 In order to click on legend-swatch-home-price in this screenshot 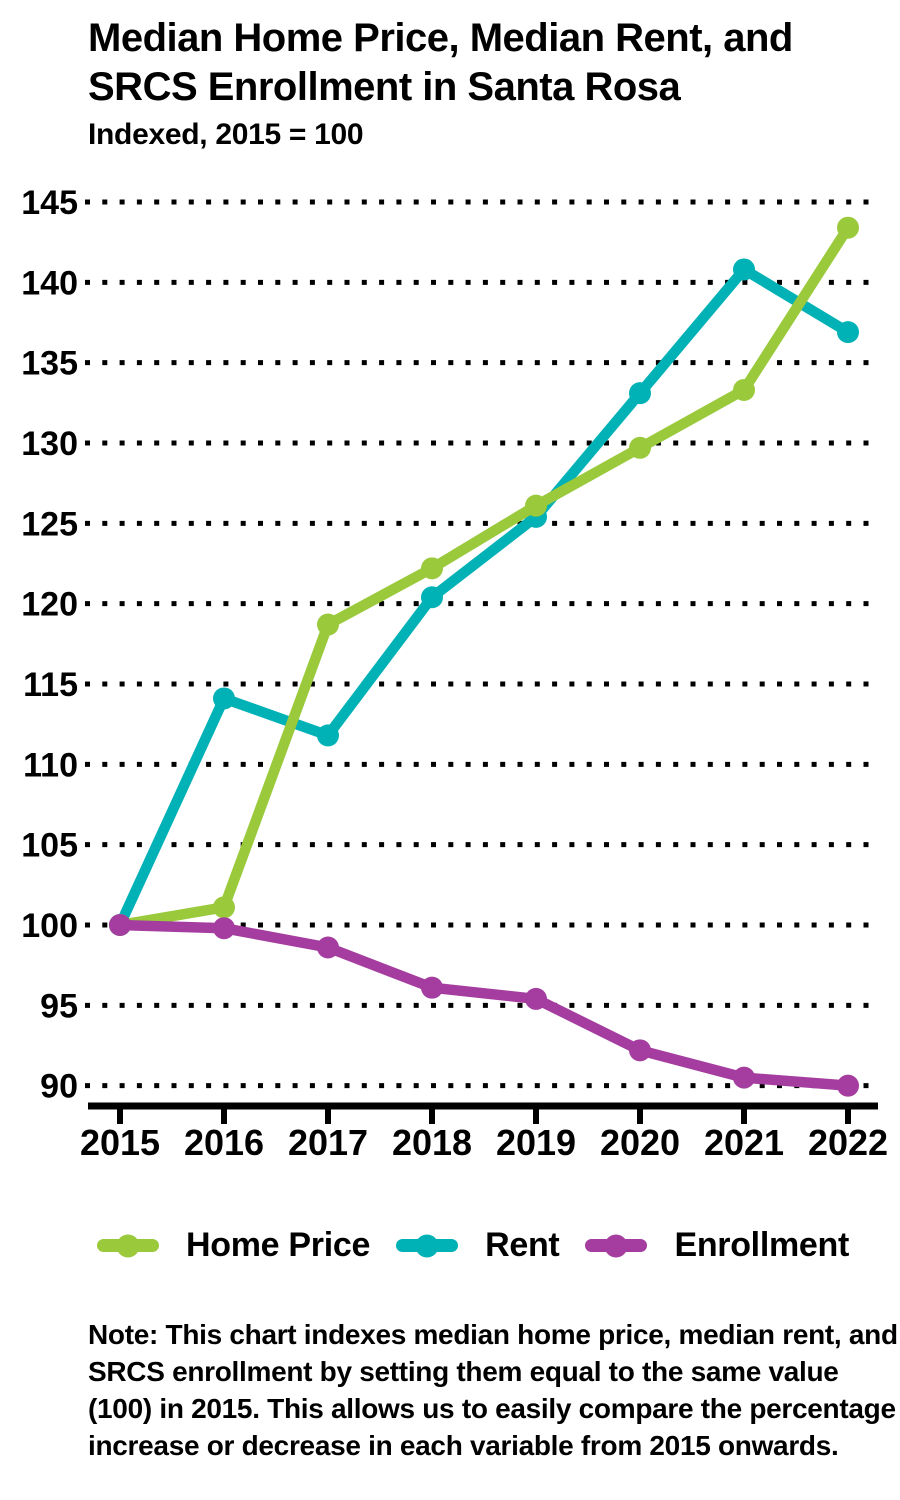, I will do `click(127, 1245)`.